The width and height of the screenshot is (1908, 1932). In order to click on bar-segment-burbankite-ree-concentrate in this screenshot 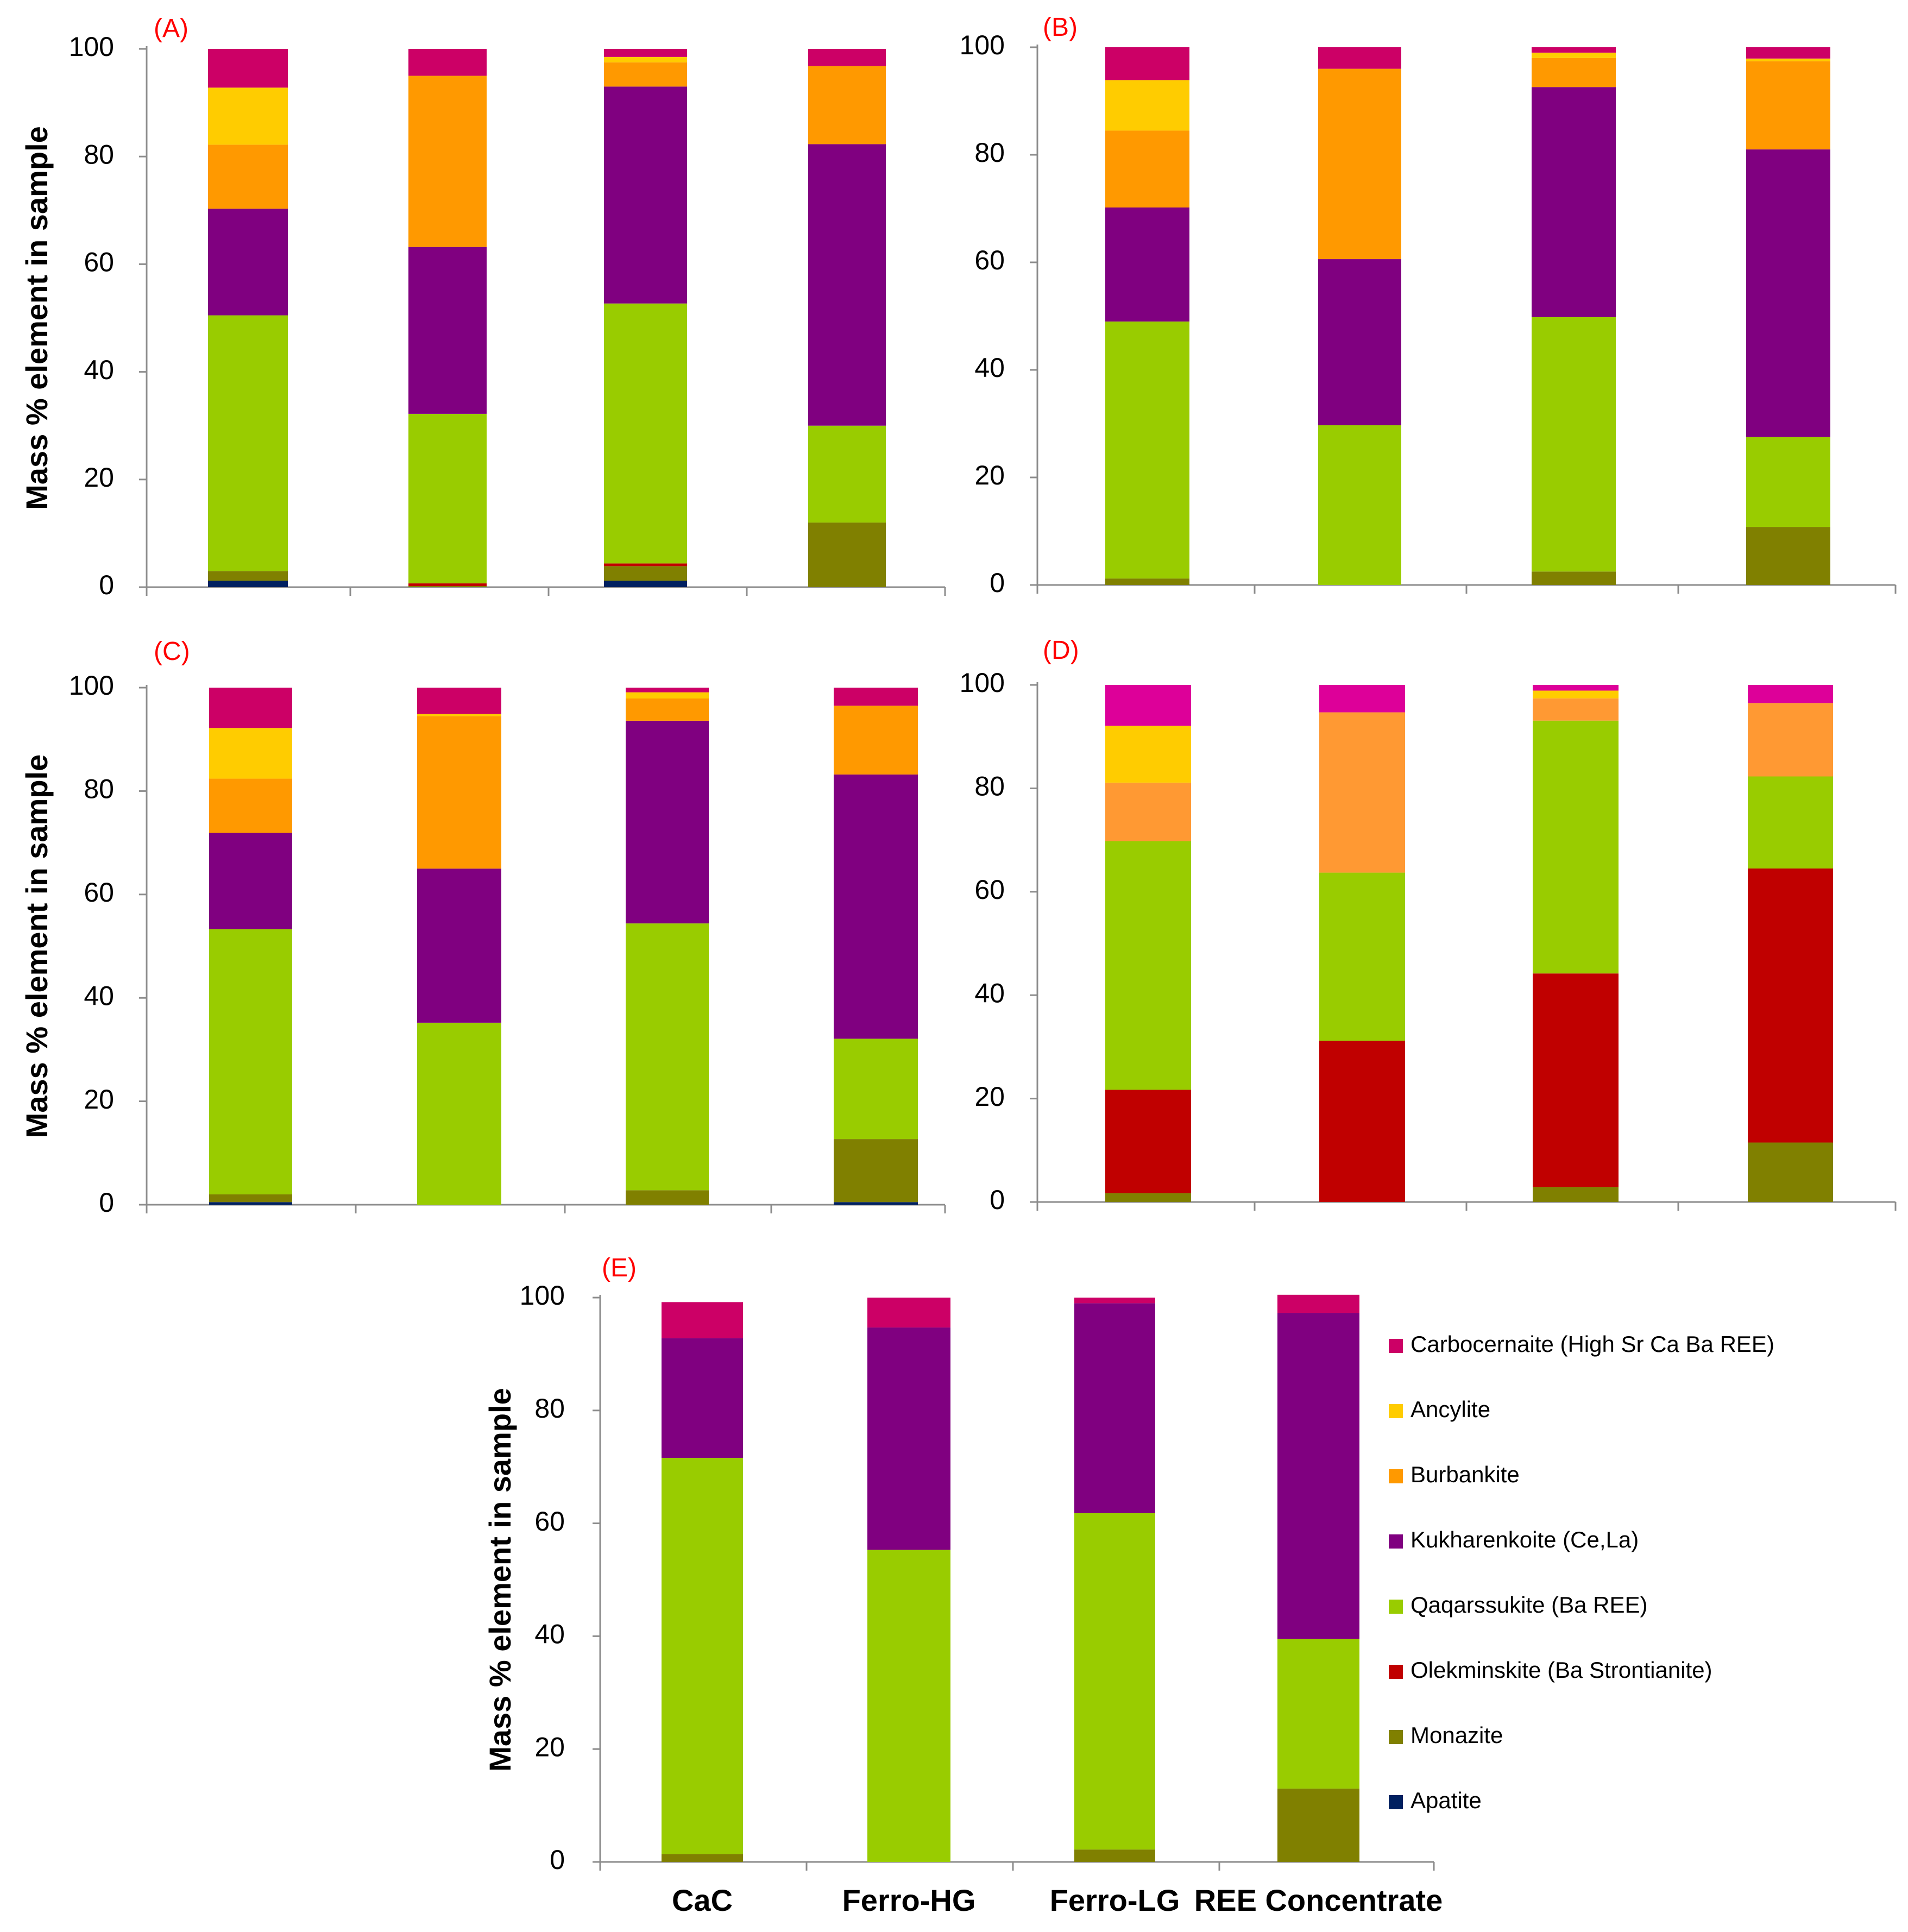, I will do `click(847, 105)`.